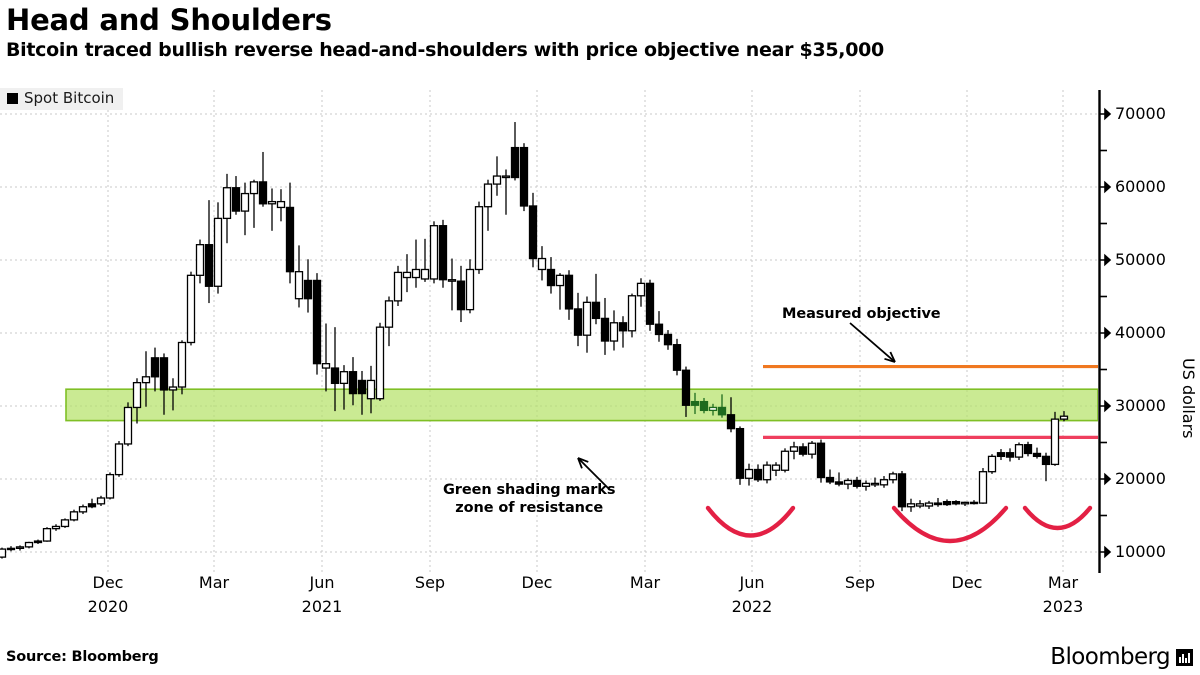 The width and height of the screenshot is (1200, 675). What do you see at coordinates (861, 314) in the screenshot?
I see `measured-objective: Measured objective` at bounding box center [861, 314].